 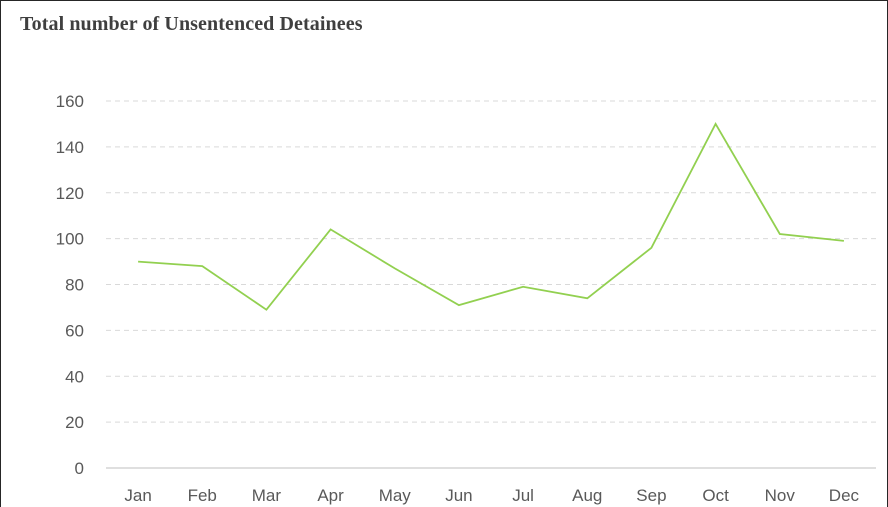 I want to click on y-axis-tick-labels: 0 20 40 60 80 100 120 140 160, so click(x=70, y=285).